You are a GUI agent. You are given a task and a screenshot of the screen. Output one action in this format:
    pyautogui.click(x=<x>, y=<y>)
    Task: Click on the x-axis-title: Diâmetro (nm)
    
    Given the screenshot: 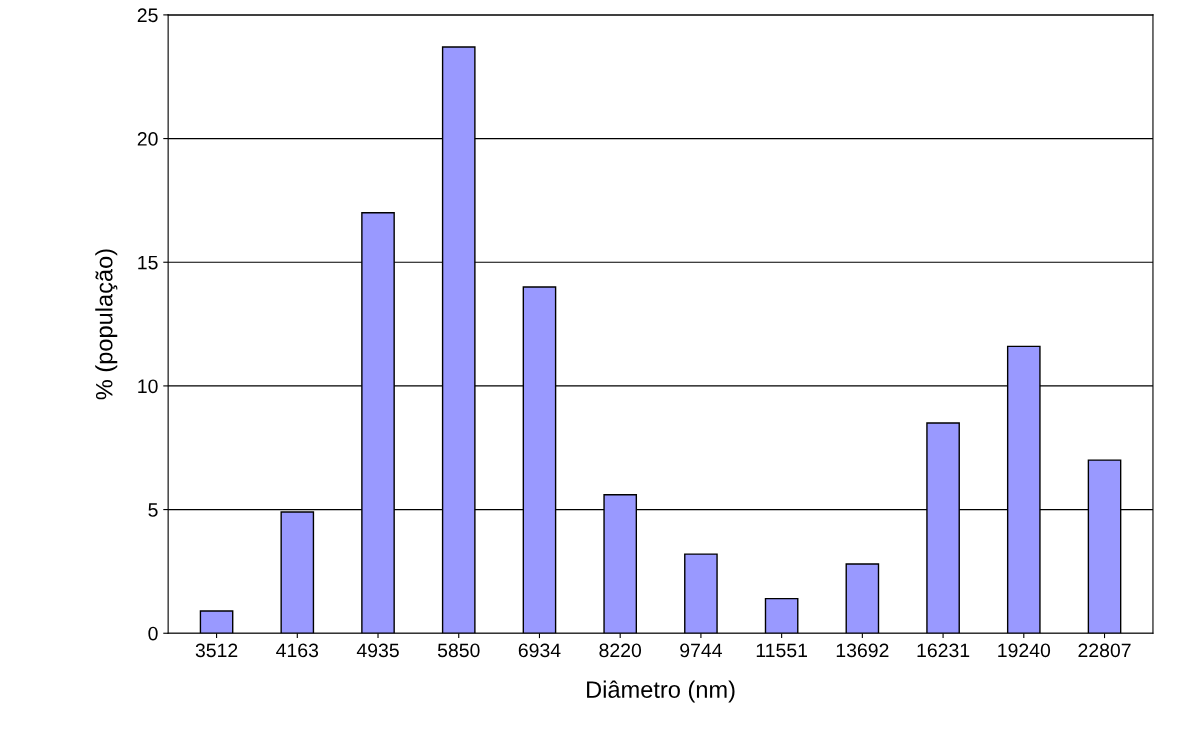 What is the action you would take?
    pyautogui.click(x=661, y=691)
    